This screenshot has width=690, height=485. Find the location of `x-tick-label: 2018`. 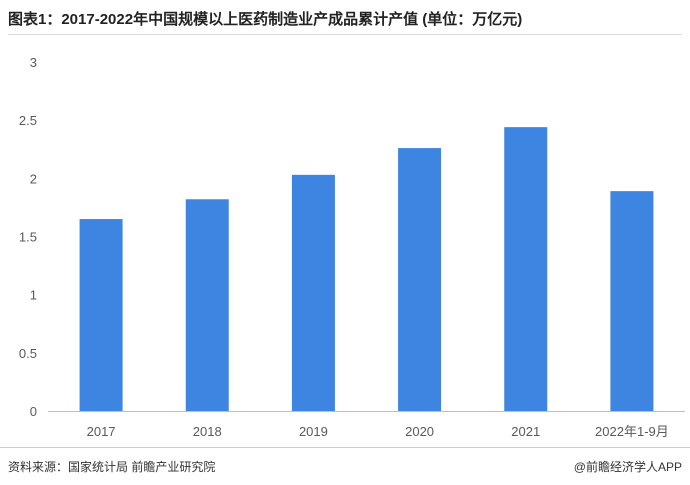

x-tick-label: 2018 is located at coordinates (207, 431).